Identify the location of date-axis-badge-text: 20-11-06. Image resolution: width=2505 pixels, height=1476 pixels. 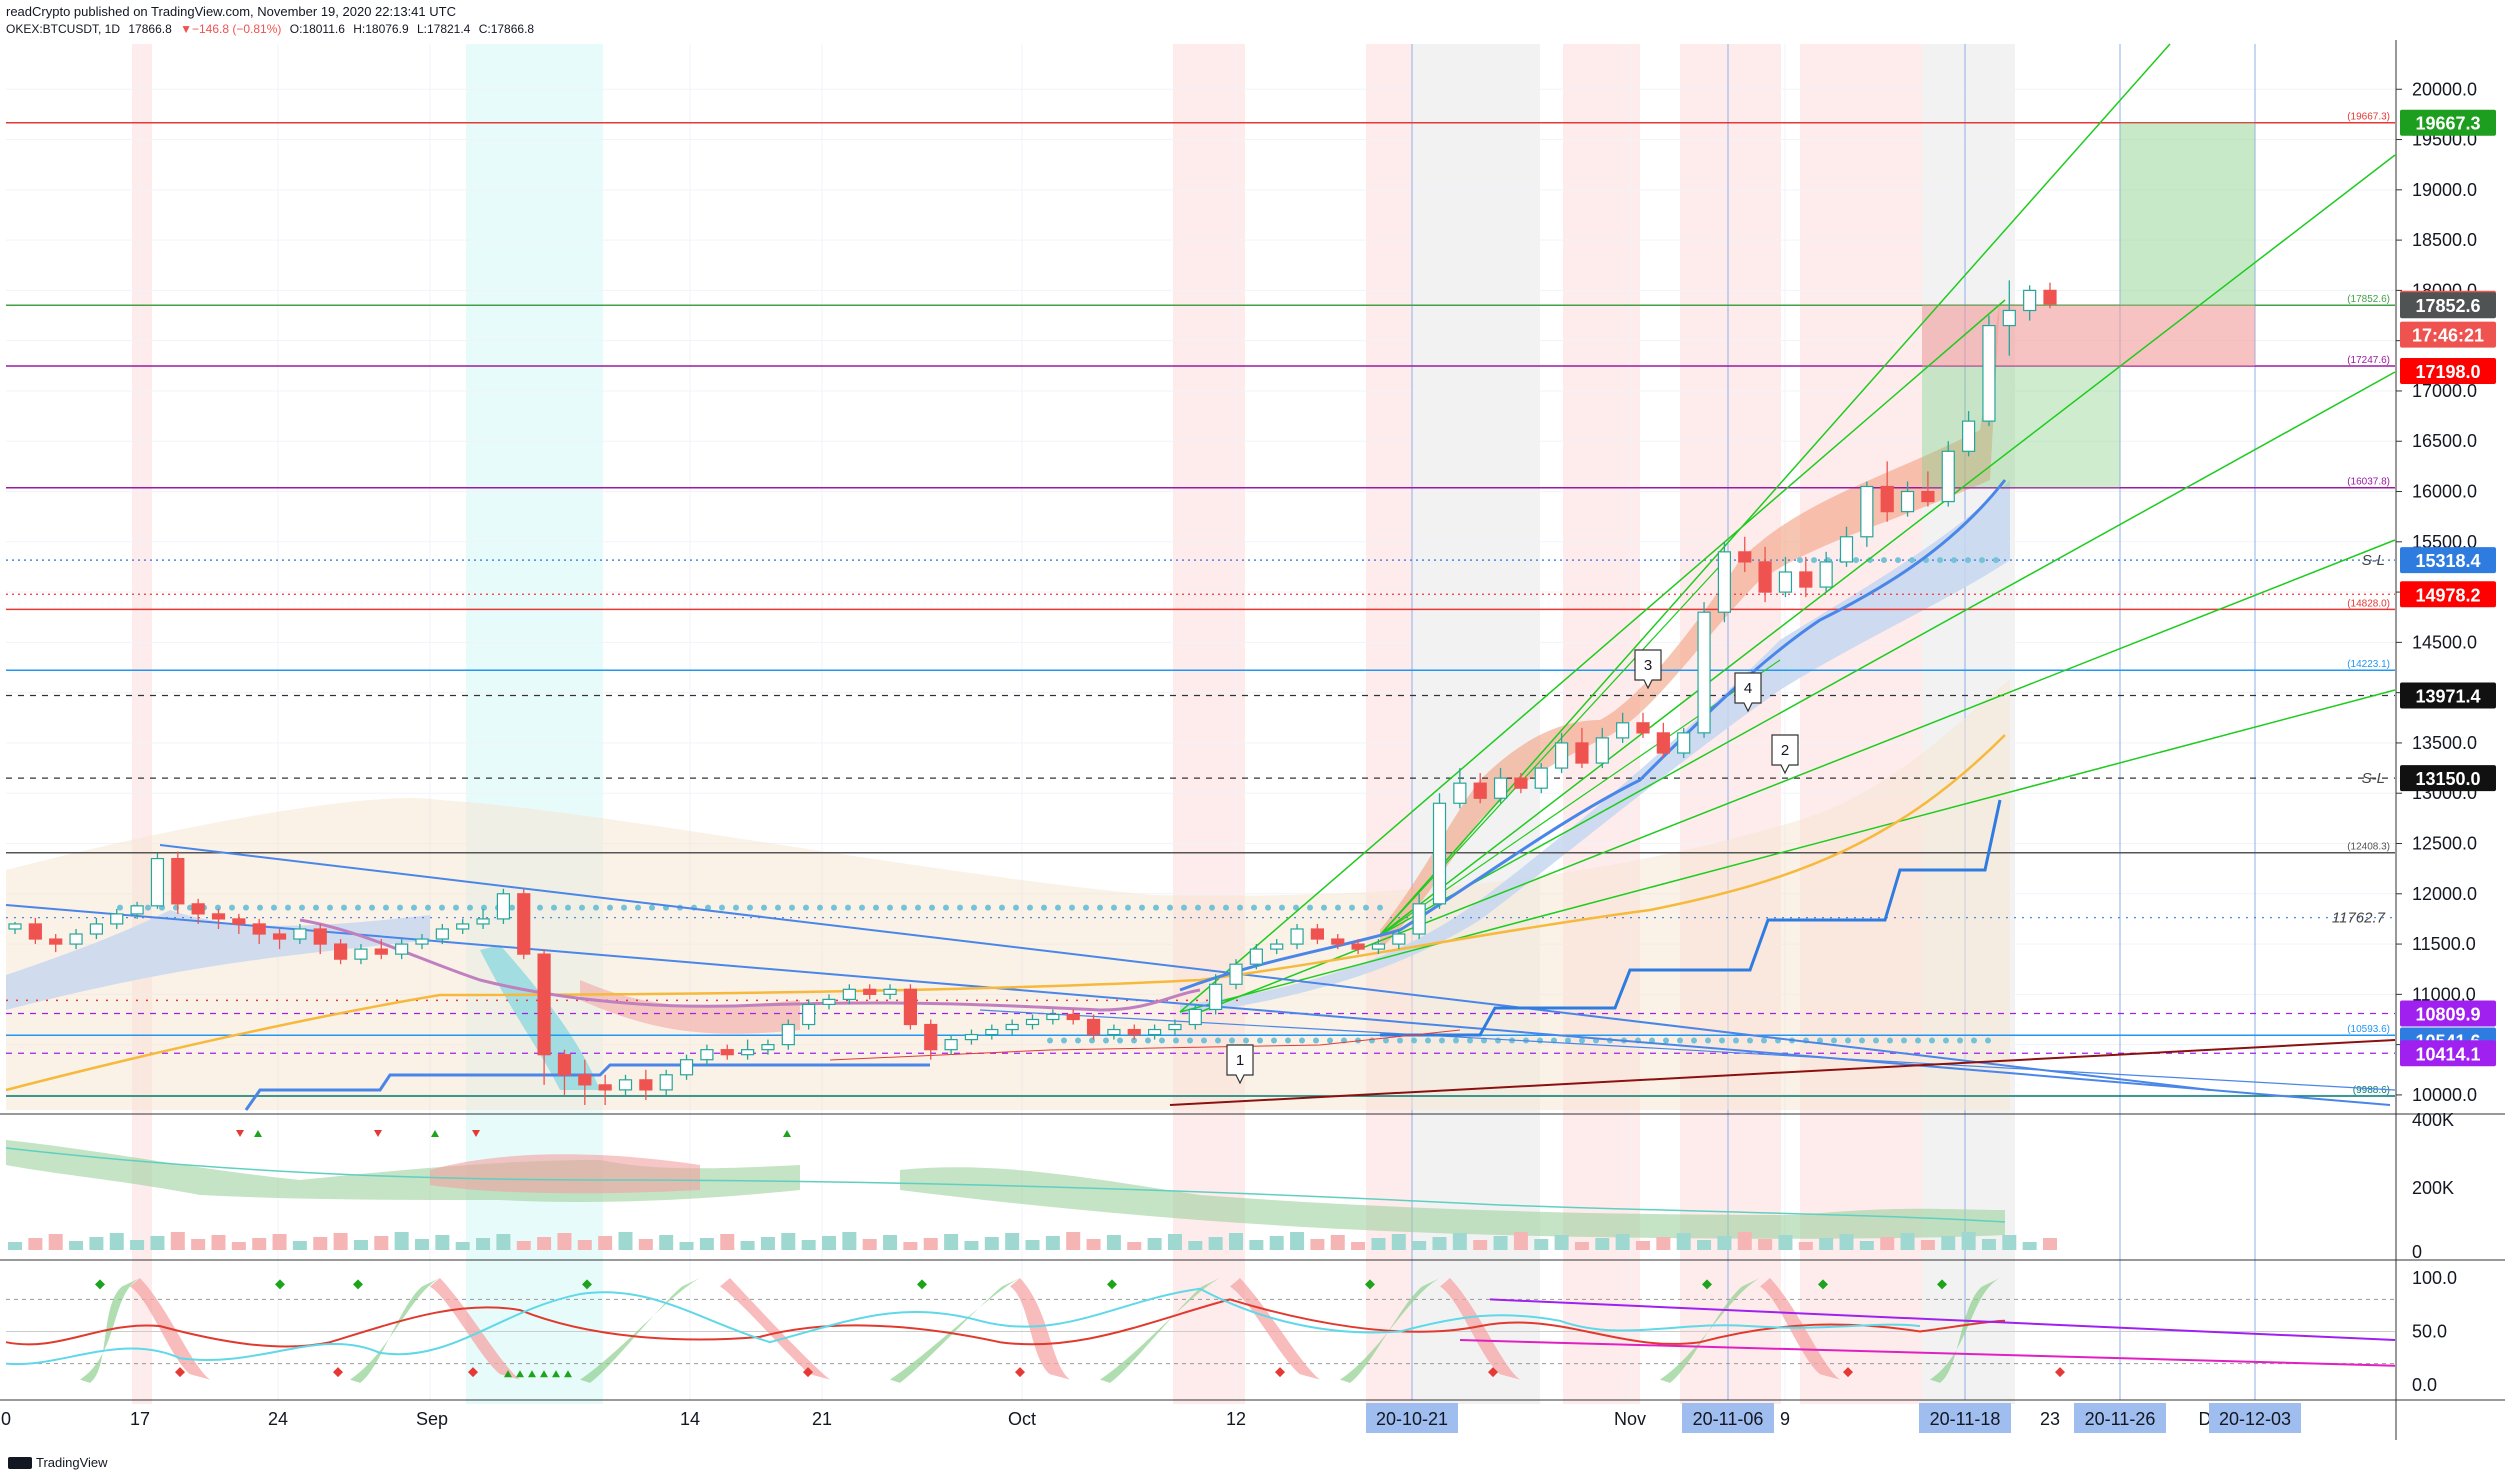
(1728, 1419).